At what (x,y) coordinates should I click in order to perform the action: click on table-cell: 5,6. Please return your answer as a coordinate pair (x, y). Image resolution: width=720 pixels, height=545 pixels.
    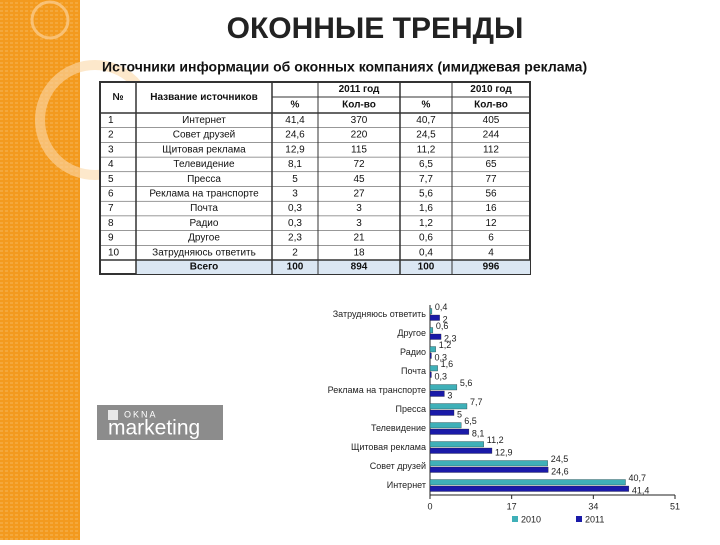
    Looking at the image, I should click on (426, 193).